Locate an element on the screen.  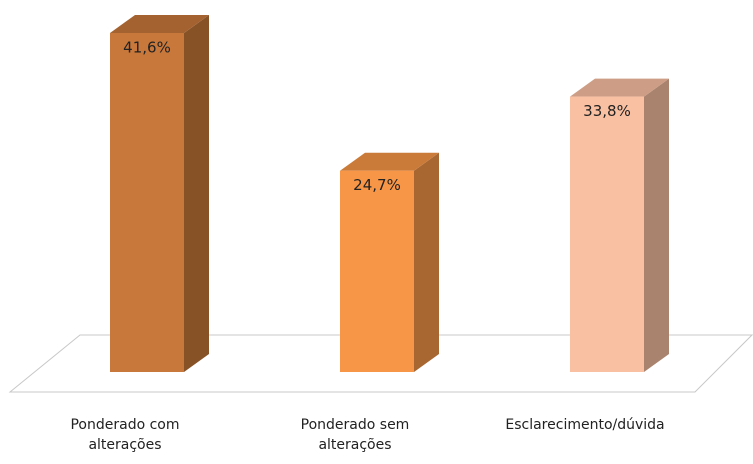
value-label: 24,7% is located at coordinates (377, 185).